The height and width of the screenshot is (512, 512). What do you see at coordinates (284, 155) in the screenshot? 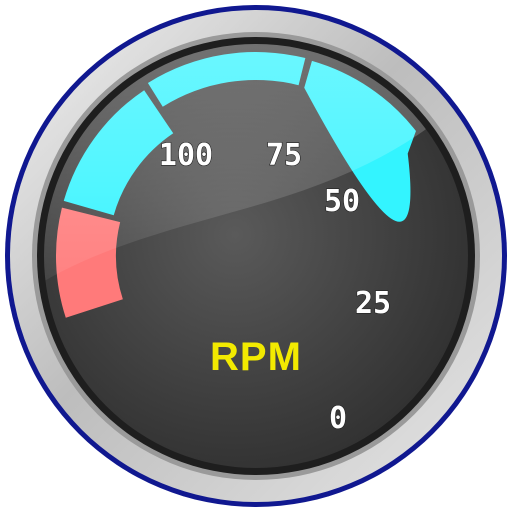
I see `tick-label-75: 75` at bounding box center [284, 155].